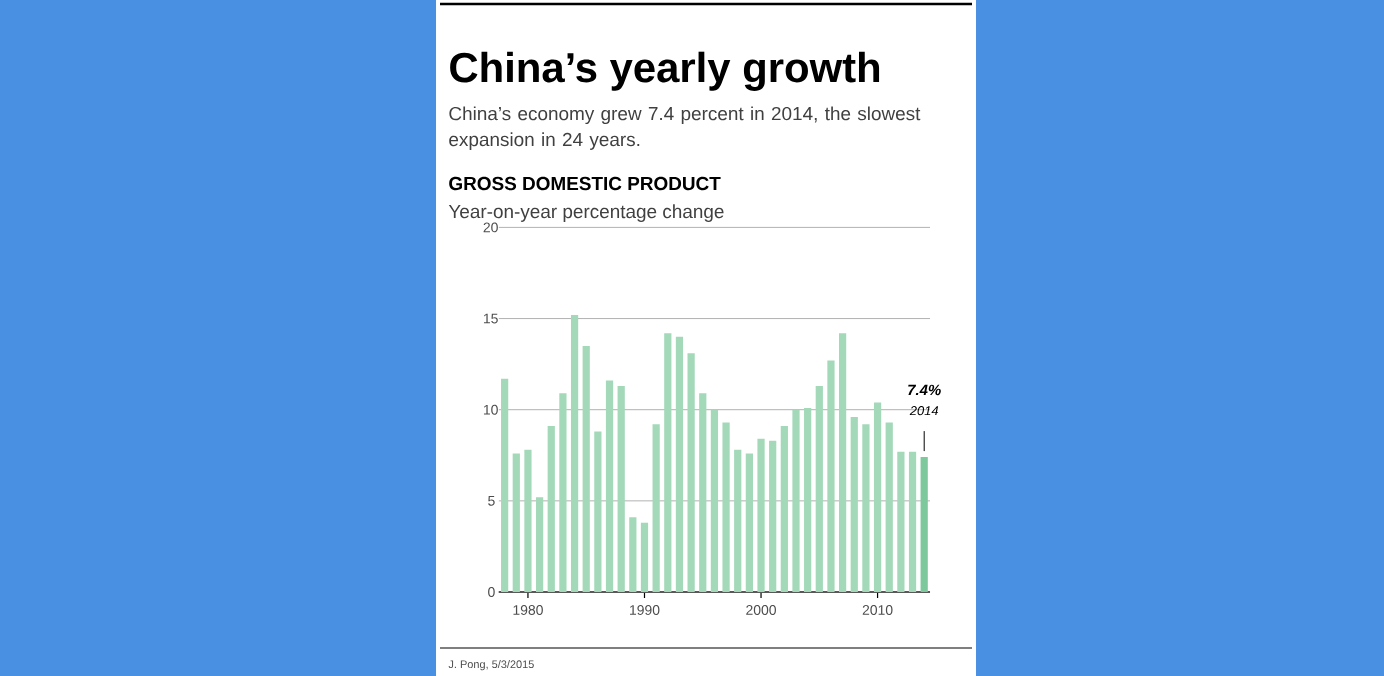 Image resolution: width=1384 pixels, height=676 pixels. I want to click on chart-subtitle: China’s economy grew 7.4 percent in 2014, the slowest expansion in 24 years., so click(685, 128).